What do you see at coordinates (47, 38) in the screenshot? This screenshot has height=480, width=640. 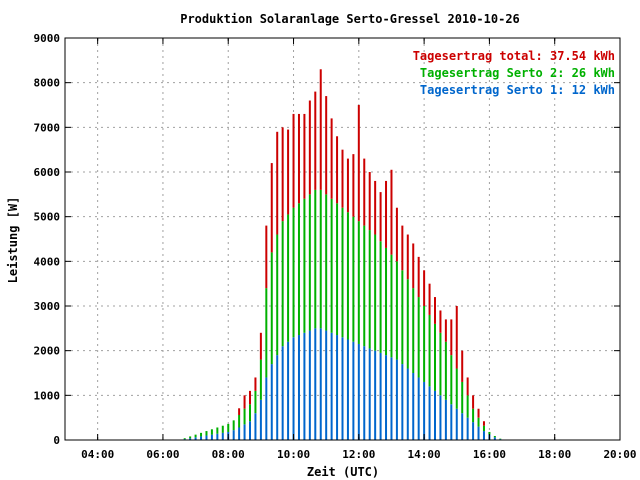 I see `y-tick-label: 9000` at bounding box center [47, 38].